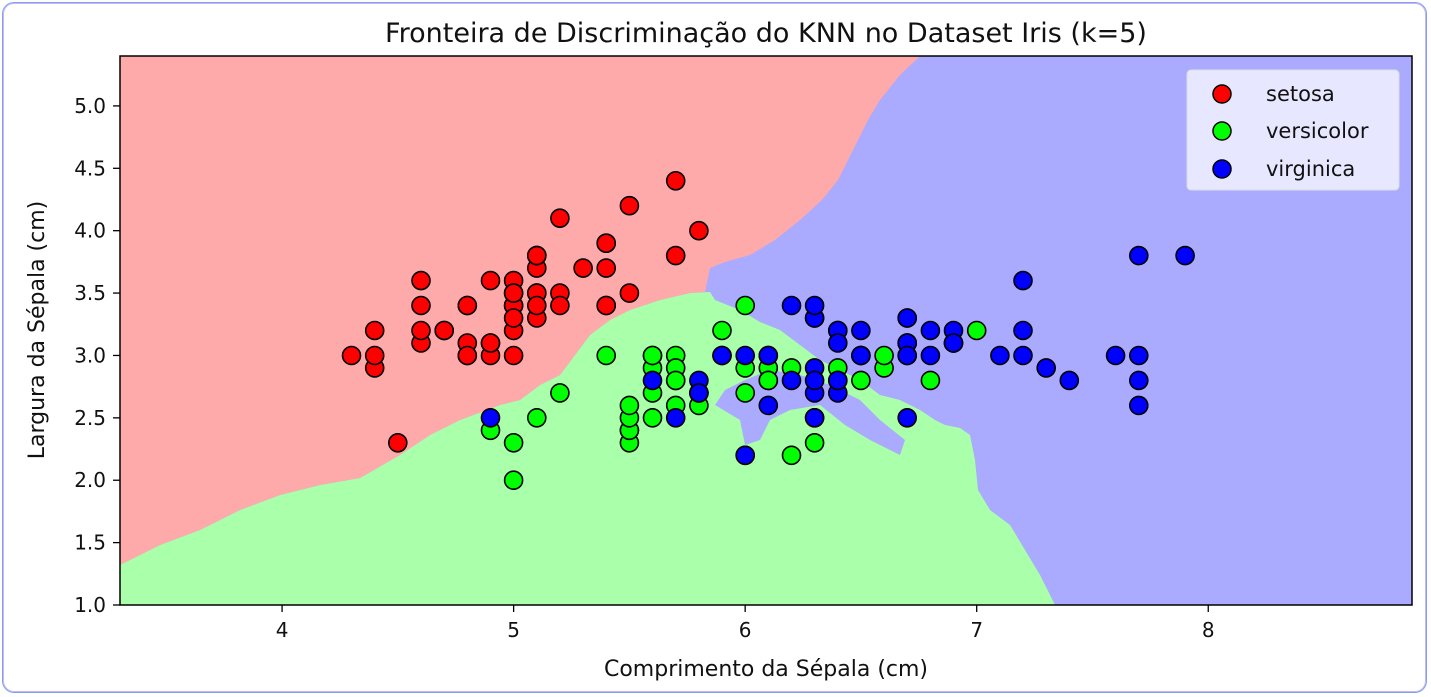 The height and width of the screenshot is (697, 1431). What do you see at coordinates (1310, 169) in the screenshot?
I see `legend-label-virginica: virginica` at bounding box center [1310, 169].